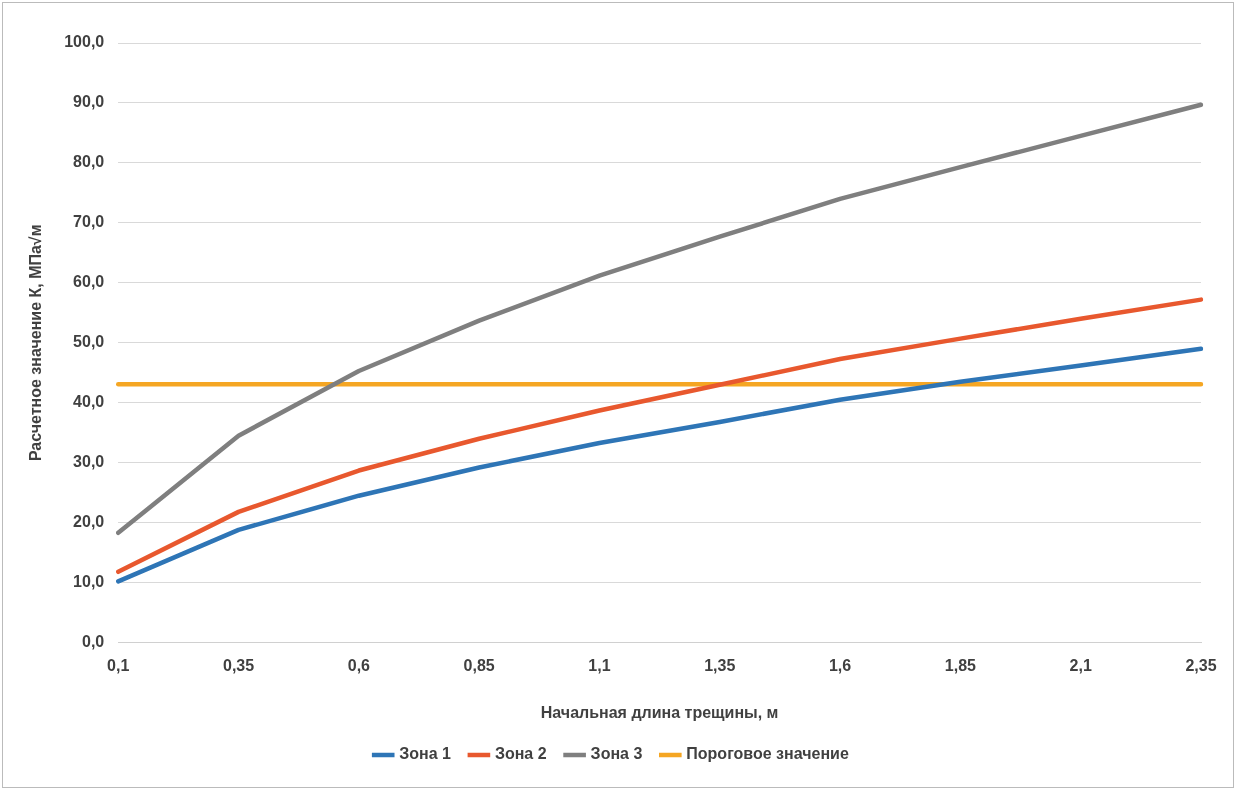 This screenshot has height=792, width=1238. Describe the element at coordinates (767, 754) in the screenshot. I see `legend-label: Пороговое значение` at that location.